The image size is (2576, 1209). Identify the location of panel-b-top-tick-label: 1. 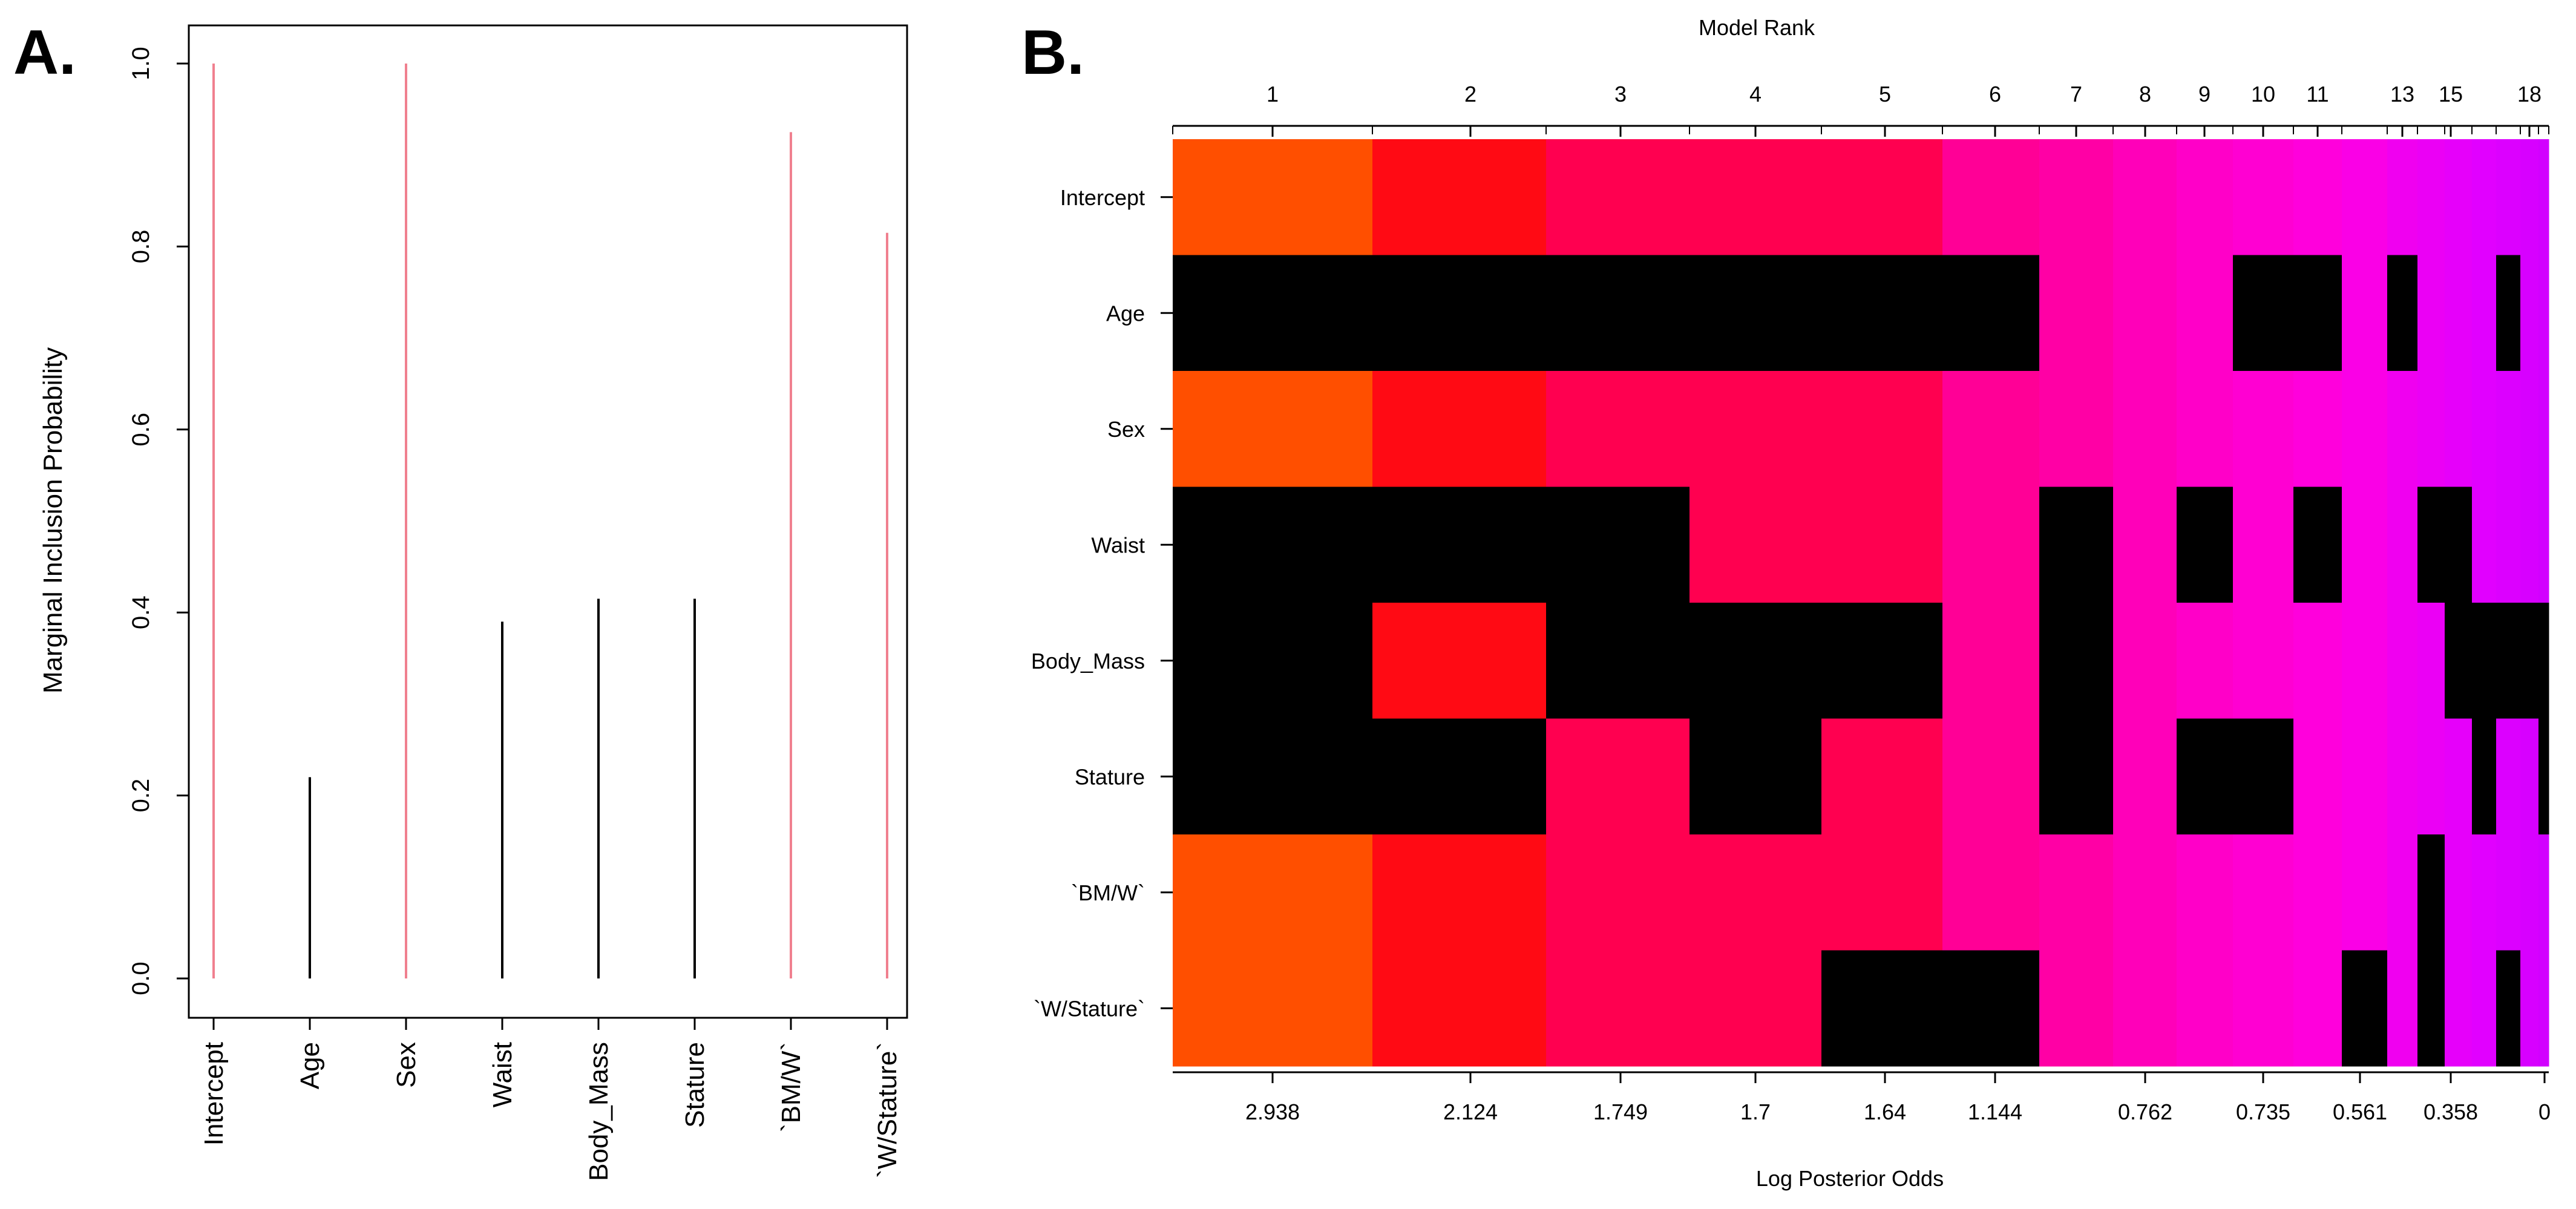
(1273, 94).